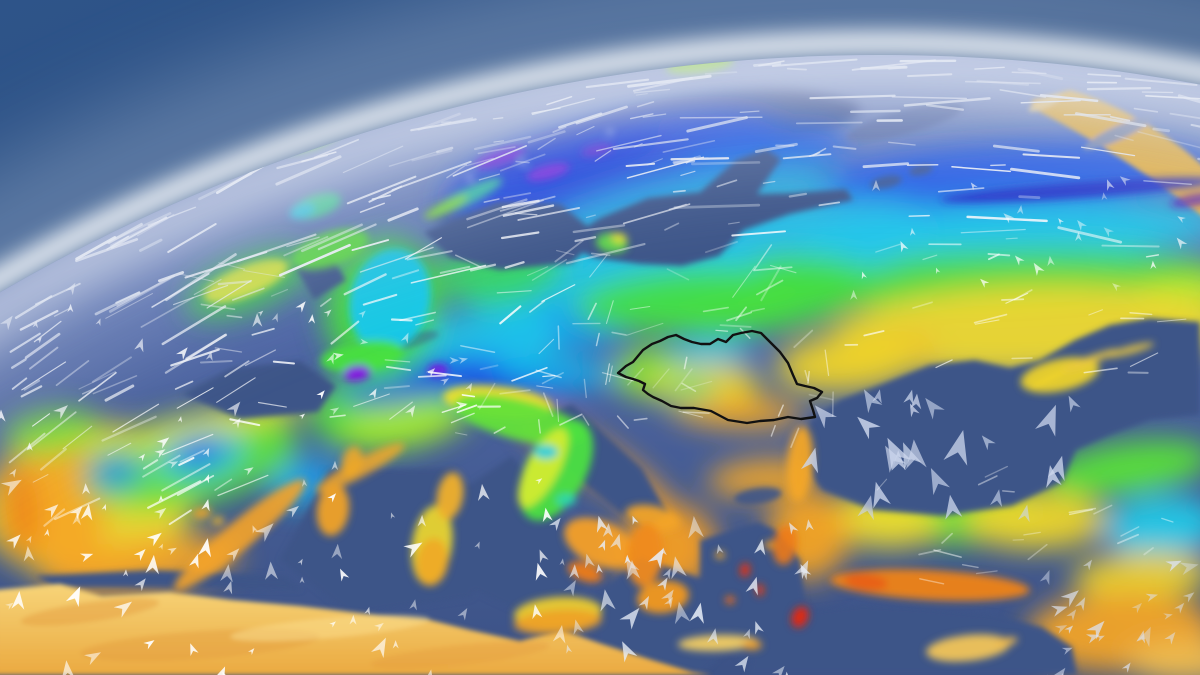  What do you see at coordinates (758, 496) in the screenshot?
I see `sea-of-marmara` at bounding box center [758, 496].